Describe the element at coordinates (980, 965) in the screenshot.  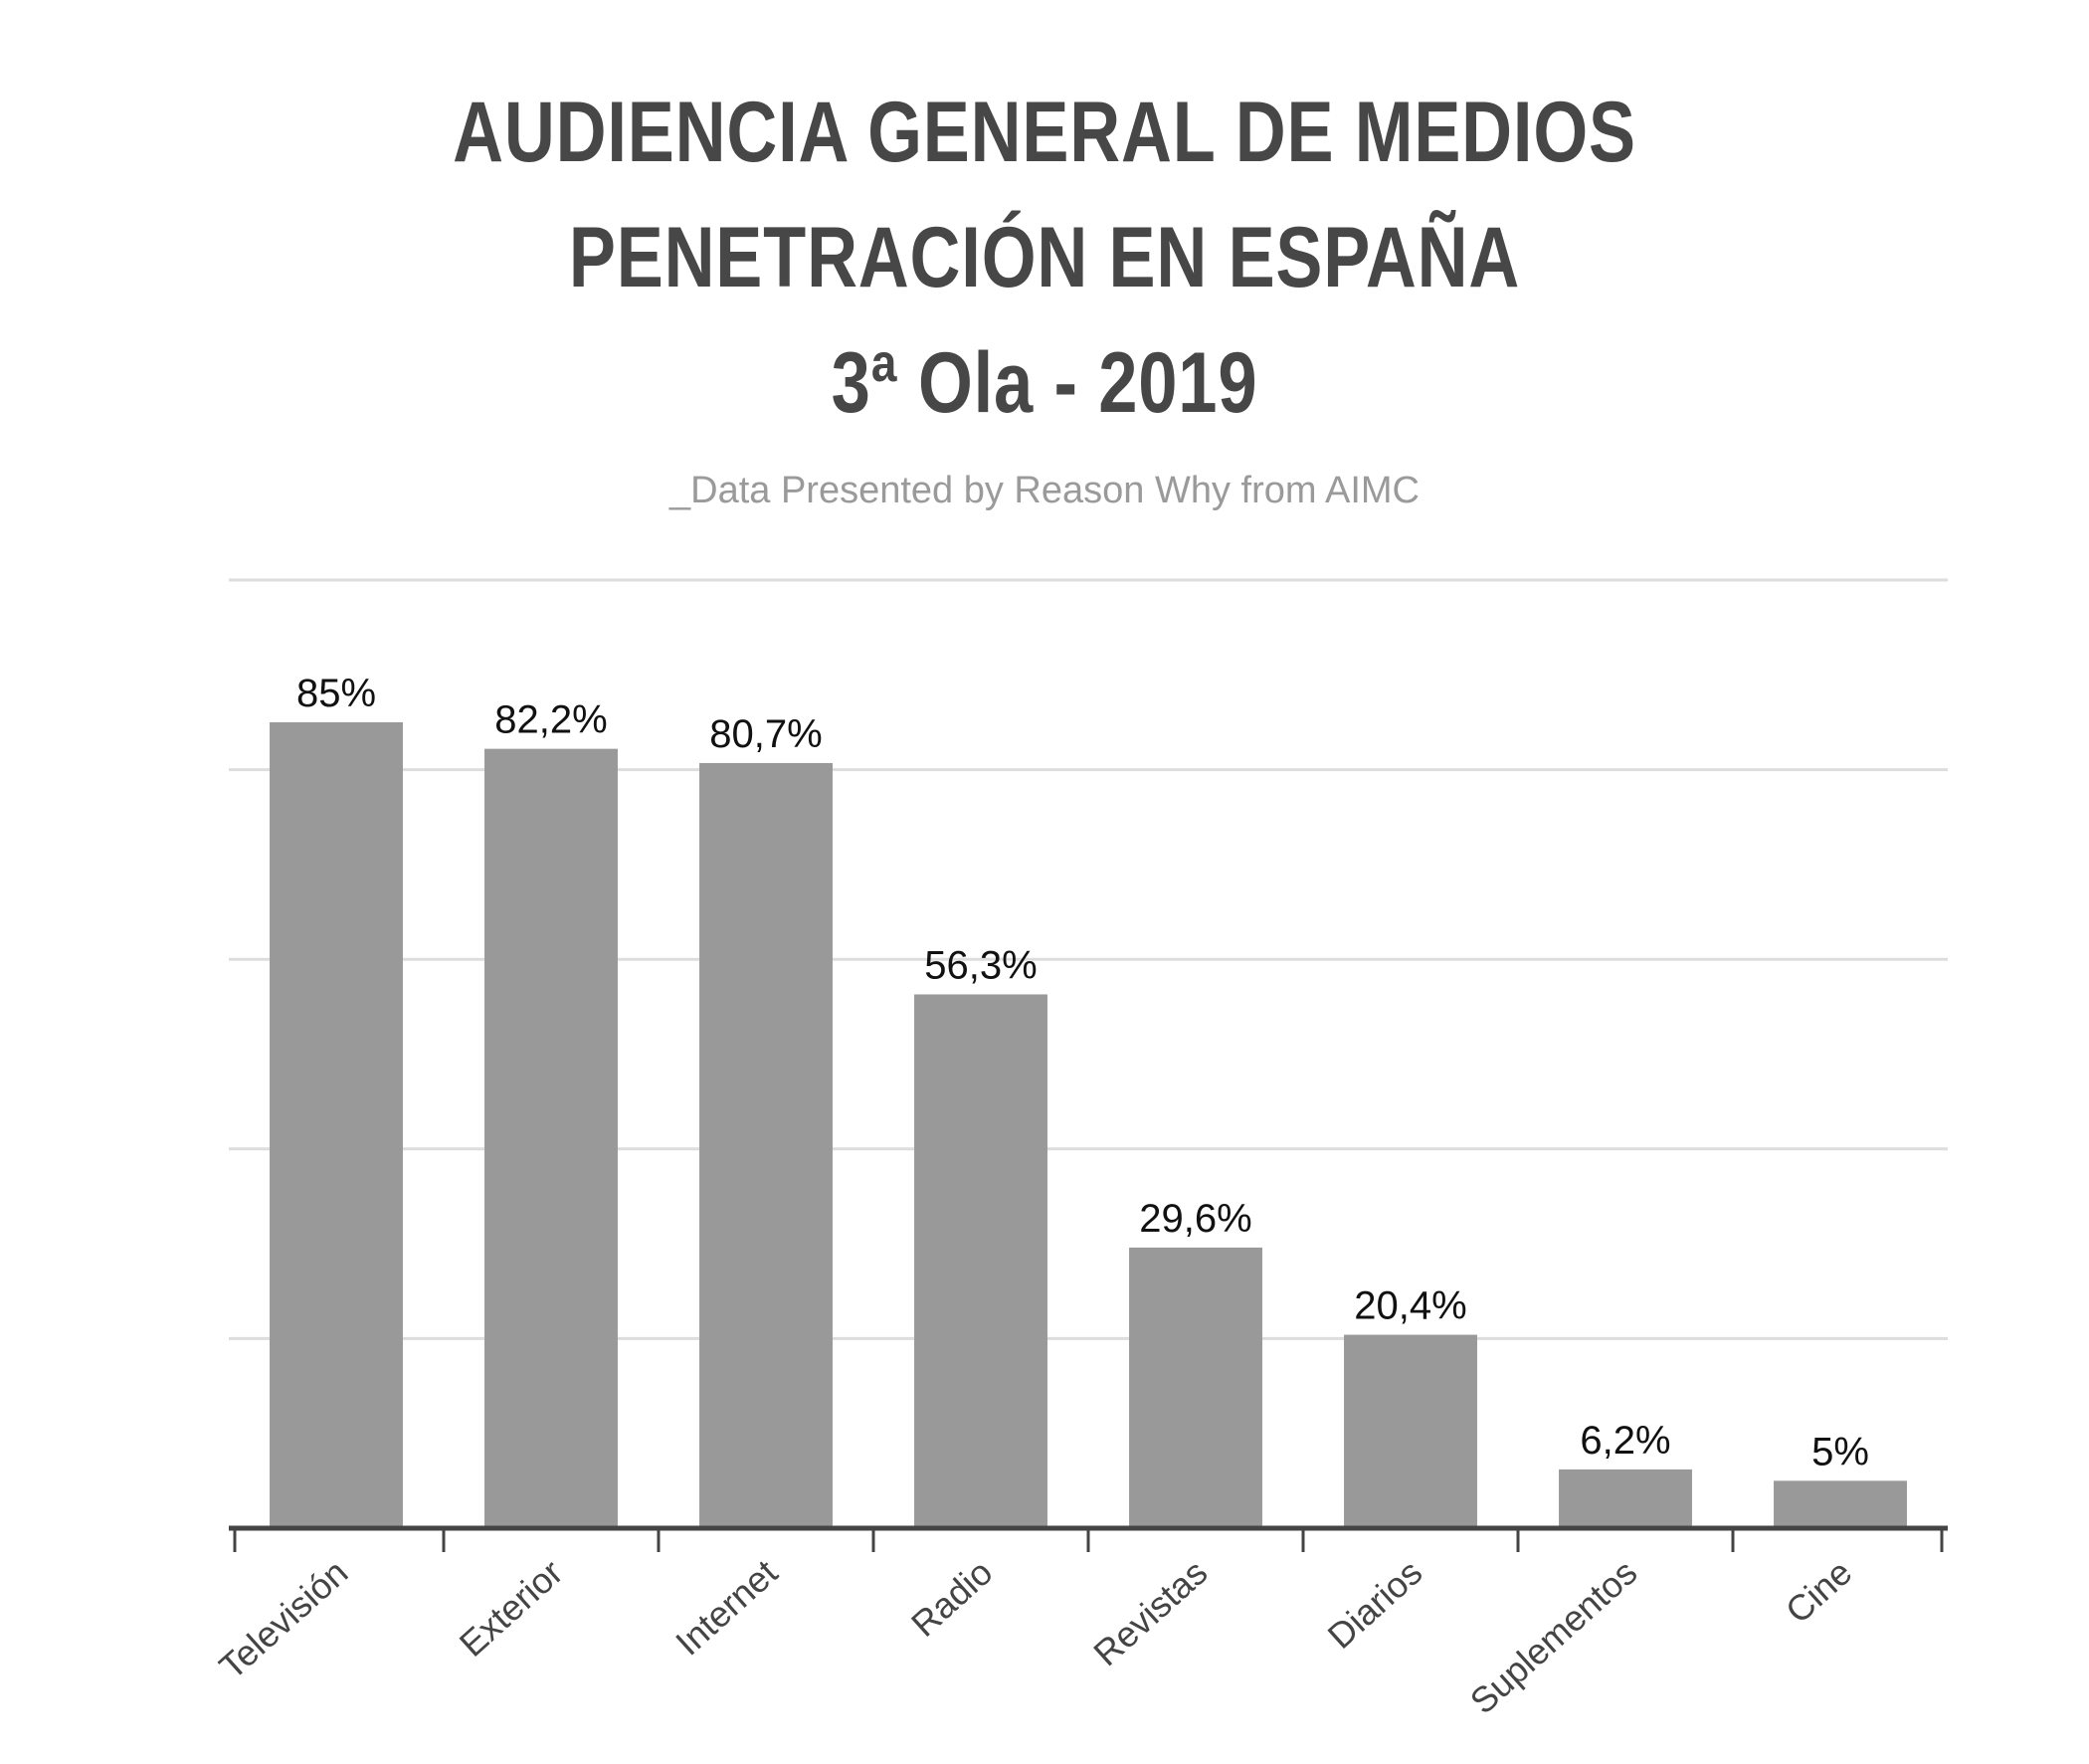
I see `data-label: 56,3%` at that location.